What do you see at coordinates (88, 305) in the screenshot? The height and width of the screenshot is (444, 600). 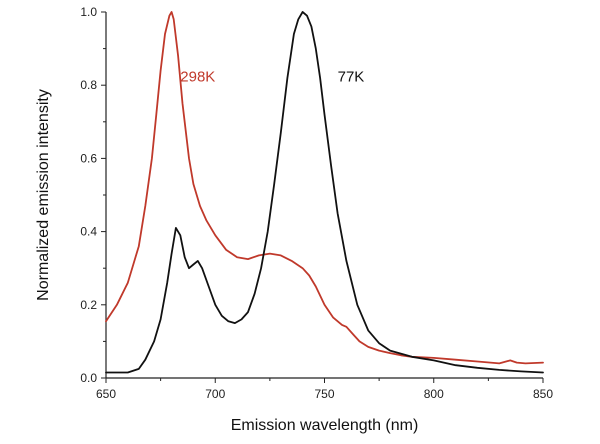 I see `y-tick-label: 0.2` at bounding box center [88, 305].